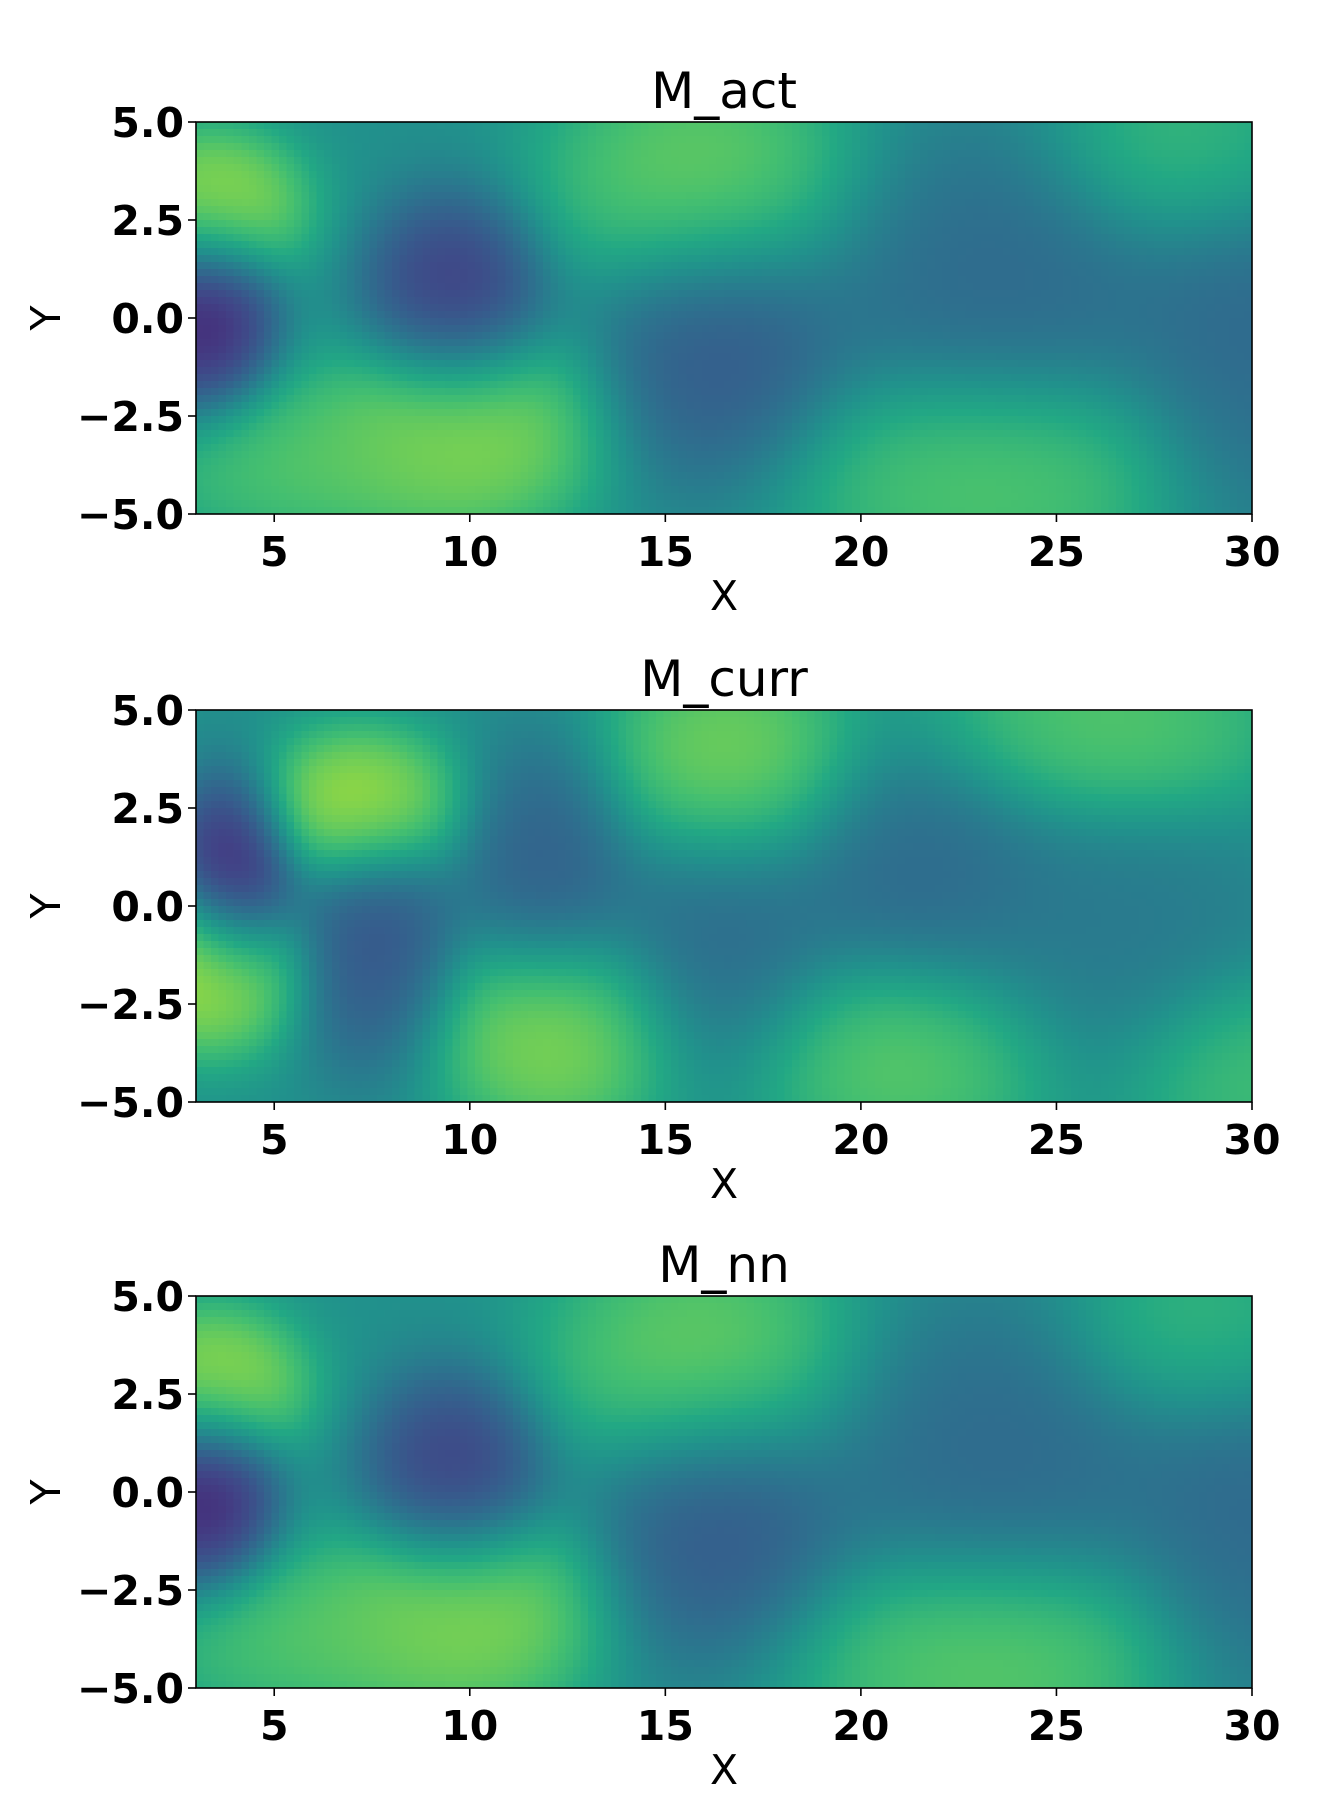  What do you see at coordinates (724, 679) in the screenshot?
I see `panel-title: M_curr` at bounding box center [724, 679].